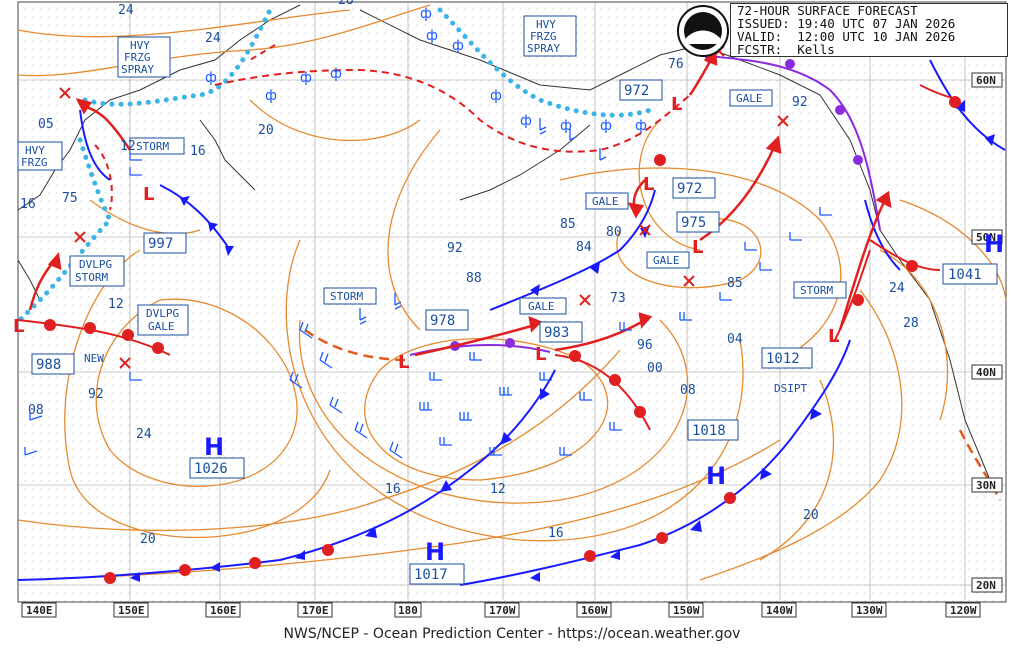  I want to click on lon-label: 170W, so click(502, 610).